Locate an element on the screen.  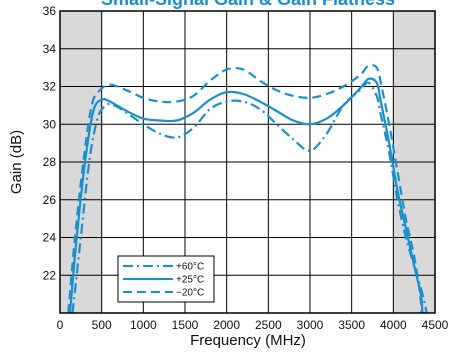
chart-title: Small-Signal Gain & Gain Flatness is located at coordinates (248, 4).